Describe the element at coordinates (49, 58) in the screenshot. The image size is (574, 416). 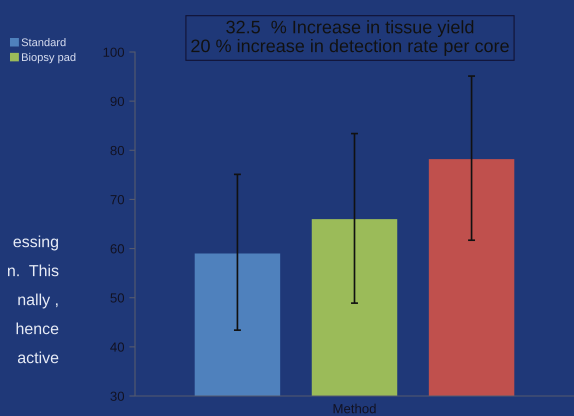
I see `legend-label: Biopsy pad` at that location.